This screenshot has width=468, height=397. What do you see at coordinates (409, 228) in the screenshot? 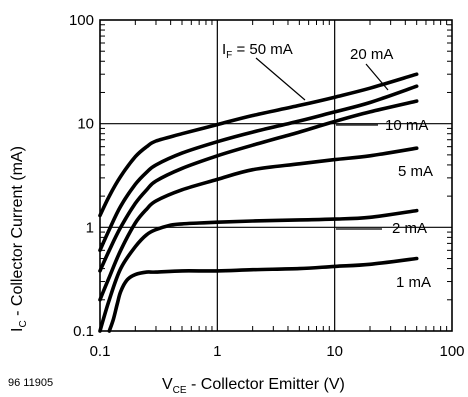
I see `label-2ma: 2 mA` at bounding box center [409, 228].